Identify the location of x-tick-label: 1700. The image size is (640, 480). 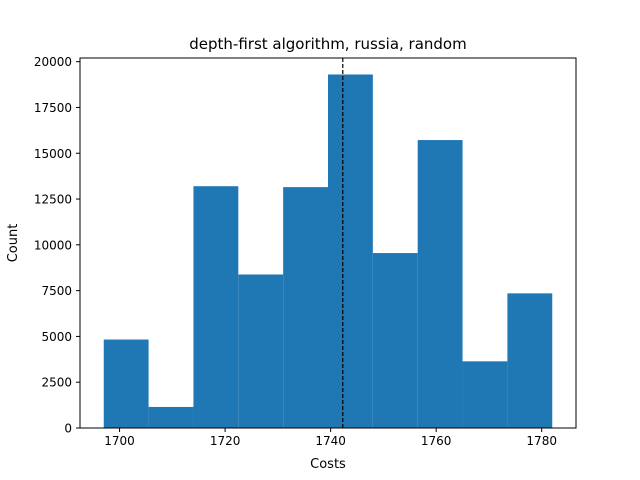
(119, 441).